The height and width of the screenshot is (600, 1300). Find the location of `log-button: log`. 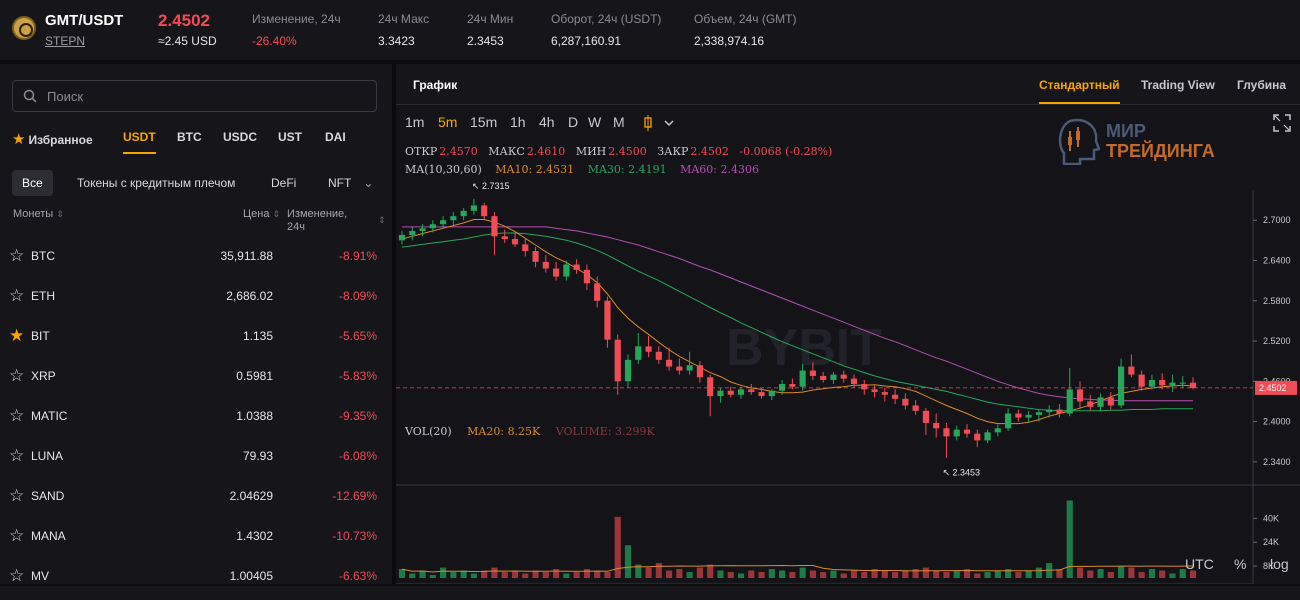

log-button: log is located at coordinates (1279, 564).